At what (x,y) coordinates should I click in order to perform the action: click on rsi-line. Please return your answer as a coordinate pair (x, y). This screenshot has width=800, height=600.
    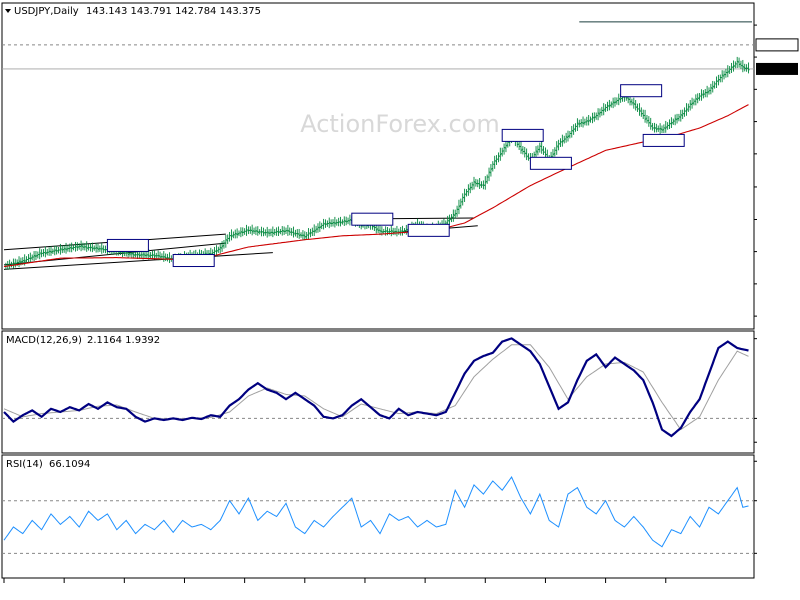
    Looking at the image, I should click on (376, 511).